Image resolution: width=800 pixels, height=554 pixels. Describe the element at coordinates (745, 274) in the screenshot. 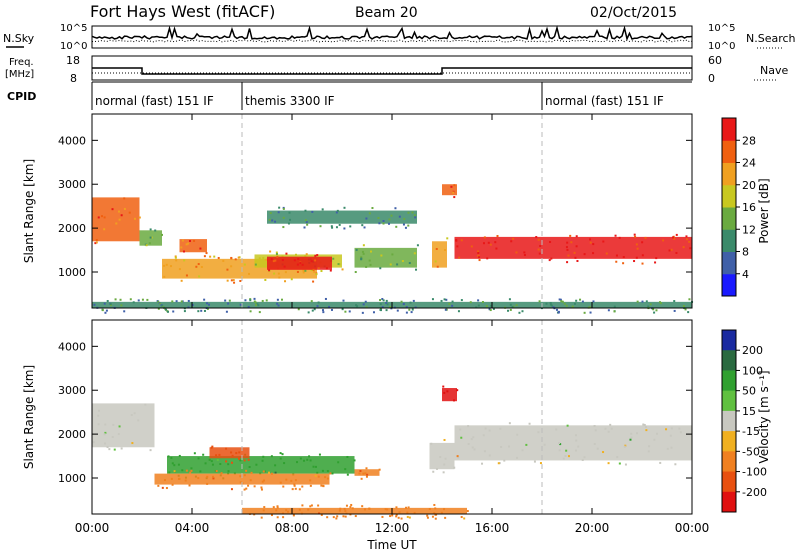

I see `power-colorbar-tick-label: 4` at that location.